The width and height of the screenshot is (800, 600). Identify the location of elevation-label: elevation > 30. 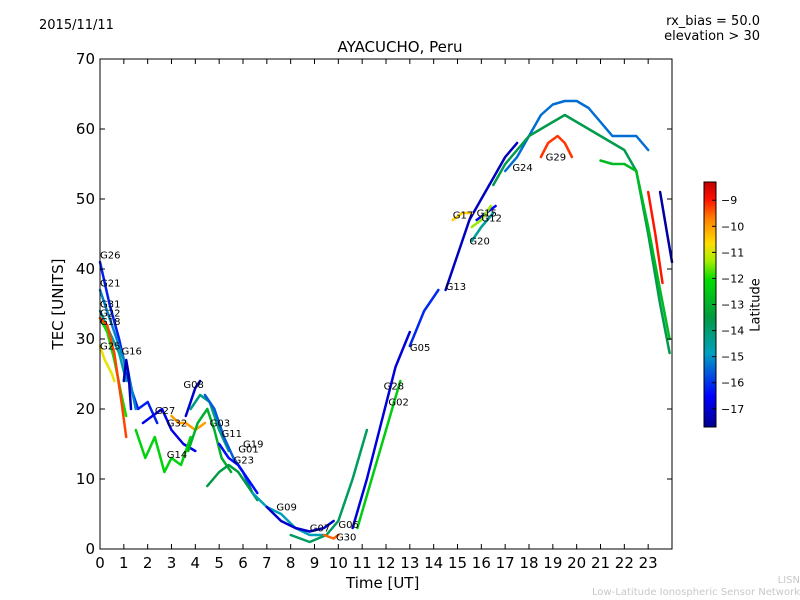
(712, 36).